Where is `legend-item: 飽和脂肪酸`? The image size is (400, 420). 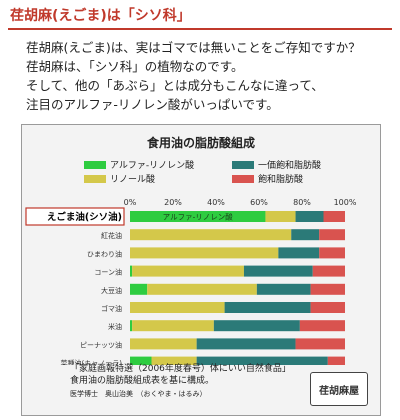
legend-item: 飽和脂肪酸 is located at coordinates (267, 178).